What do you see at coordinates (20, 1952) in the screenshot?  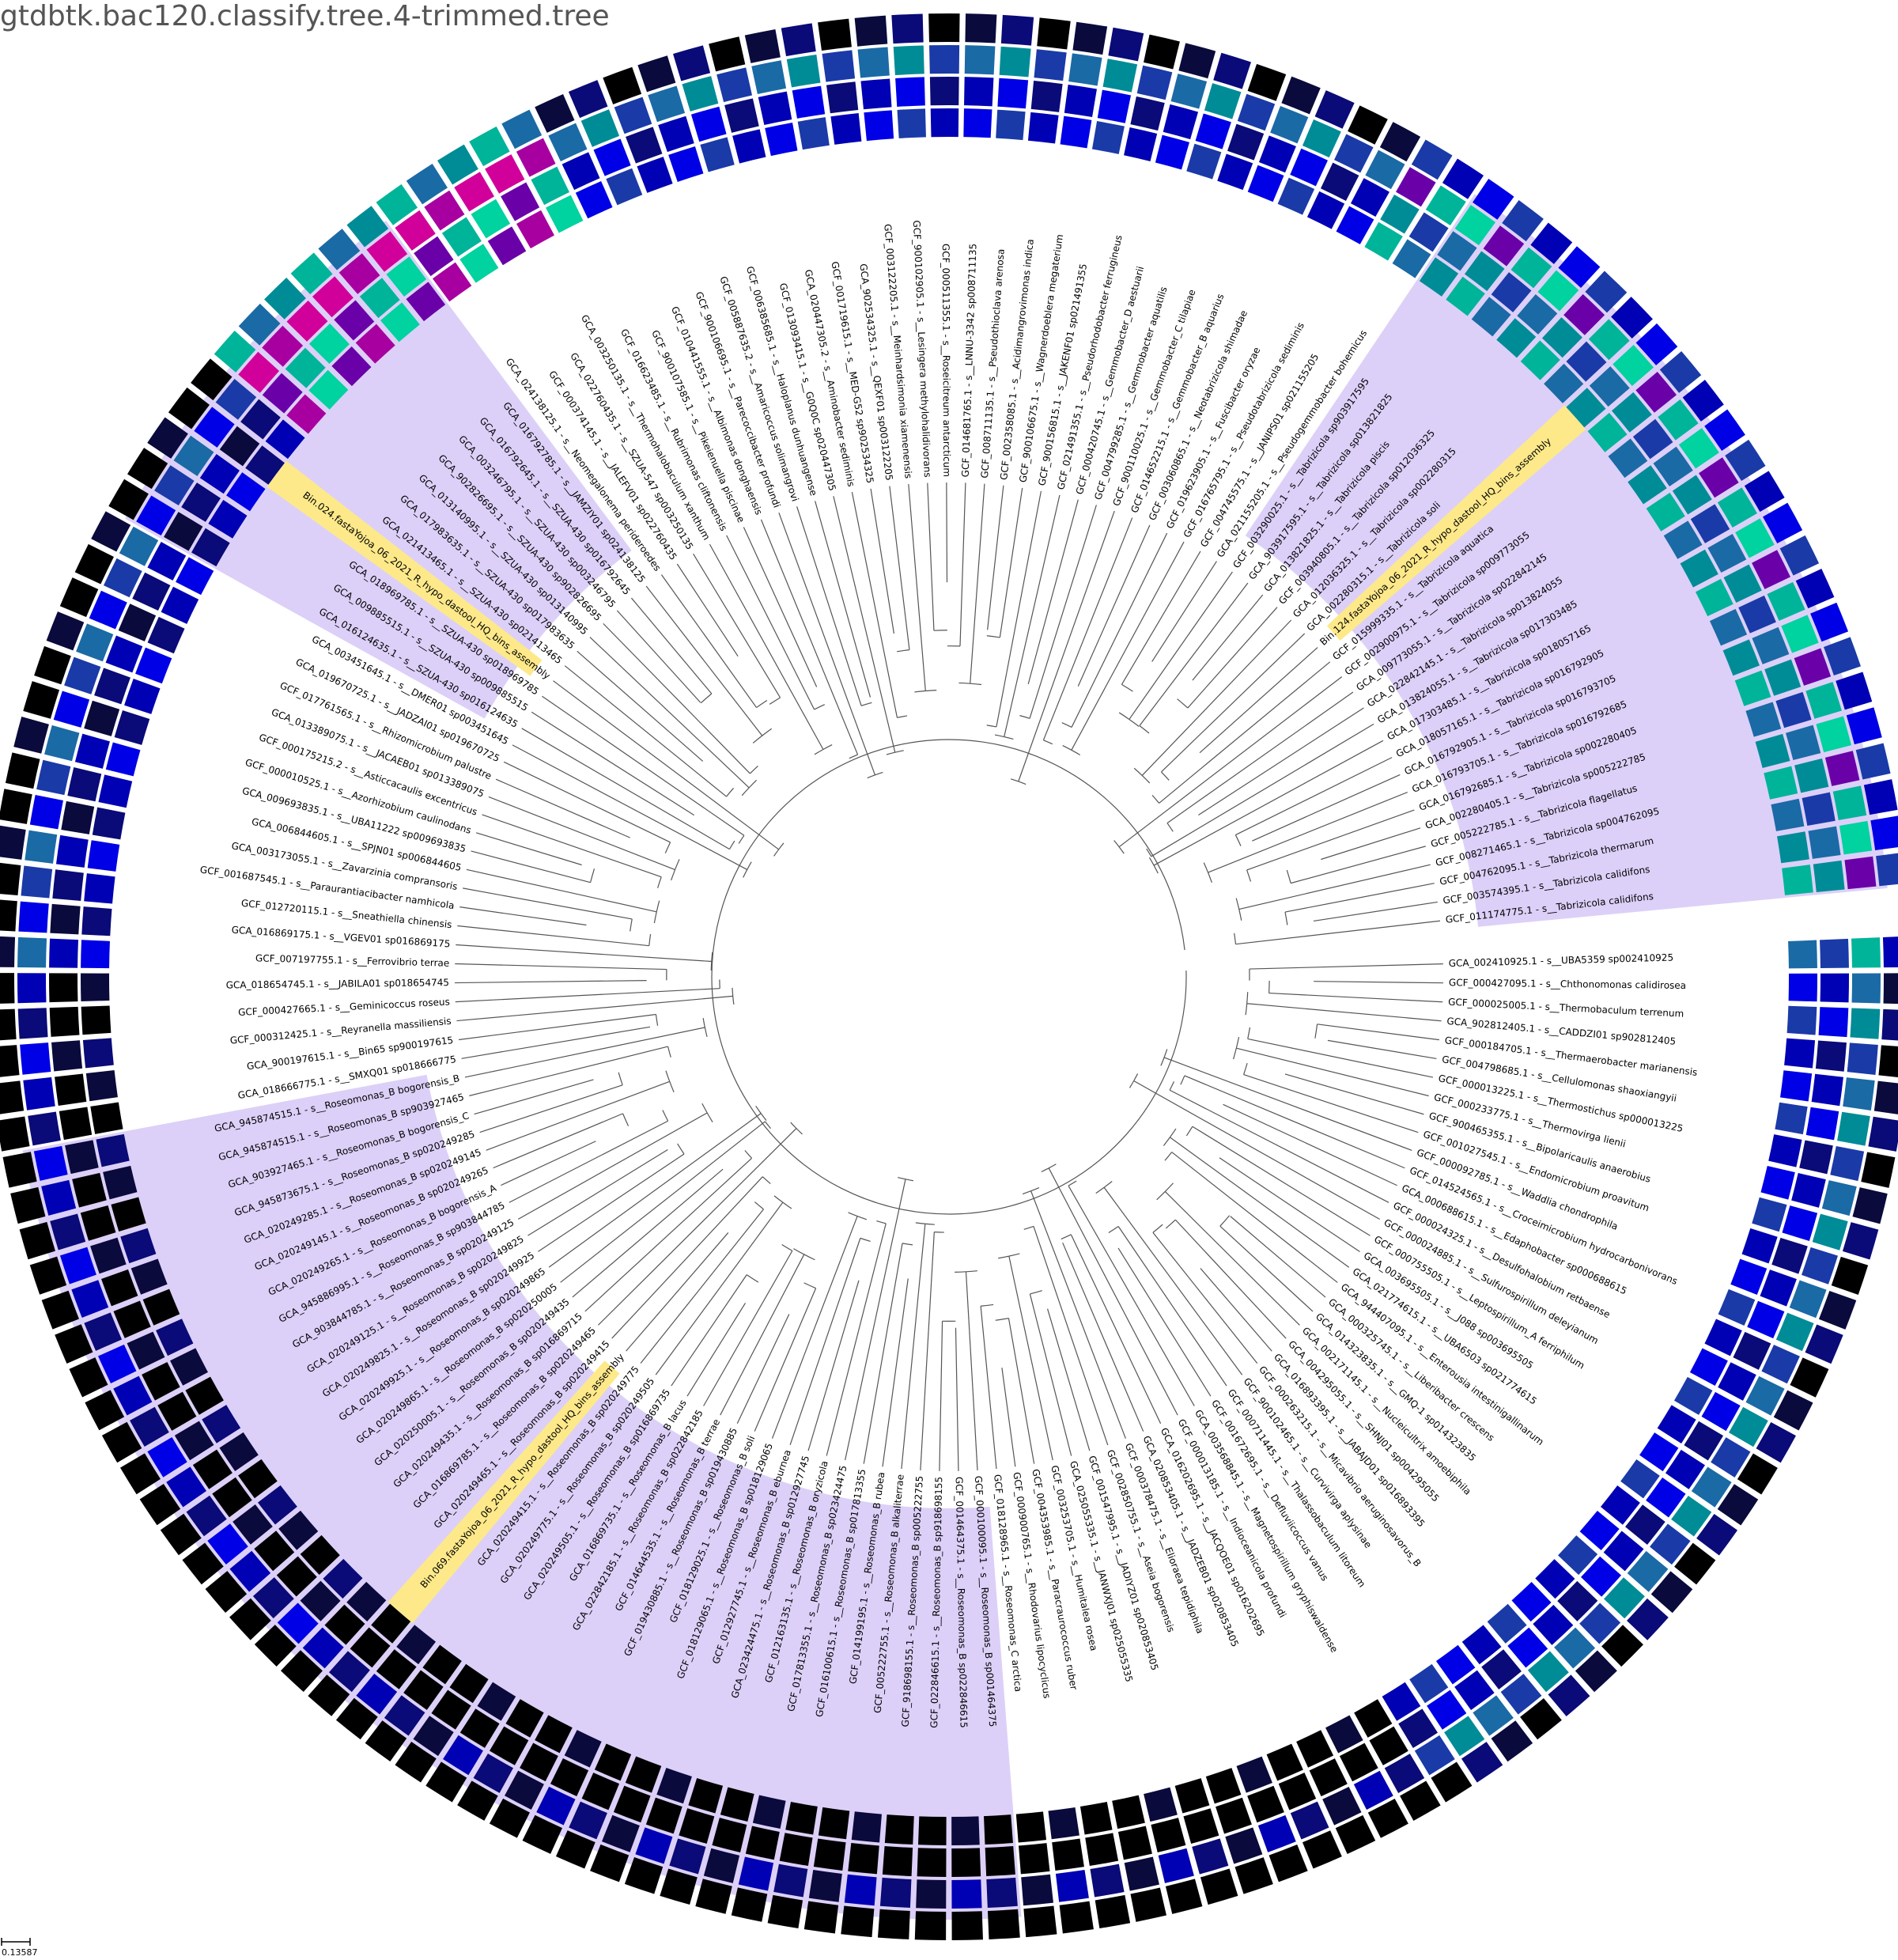 I see `scale-bar-label: 0.13587` at bounding box center [20, 1952].